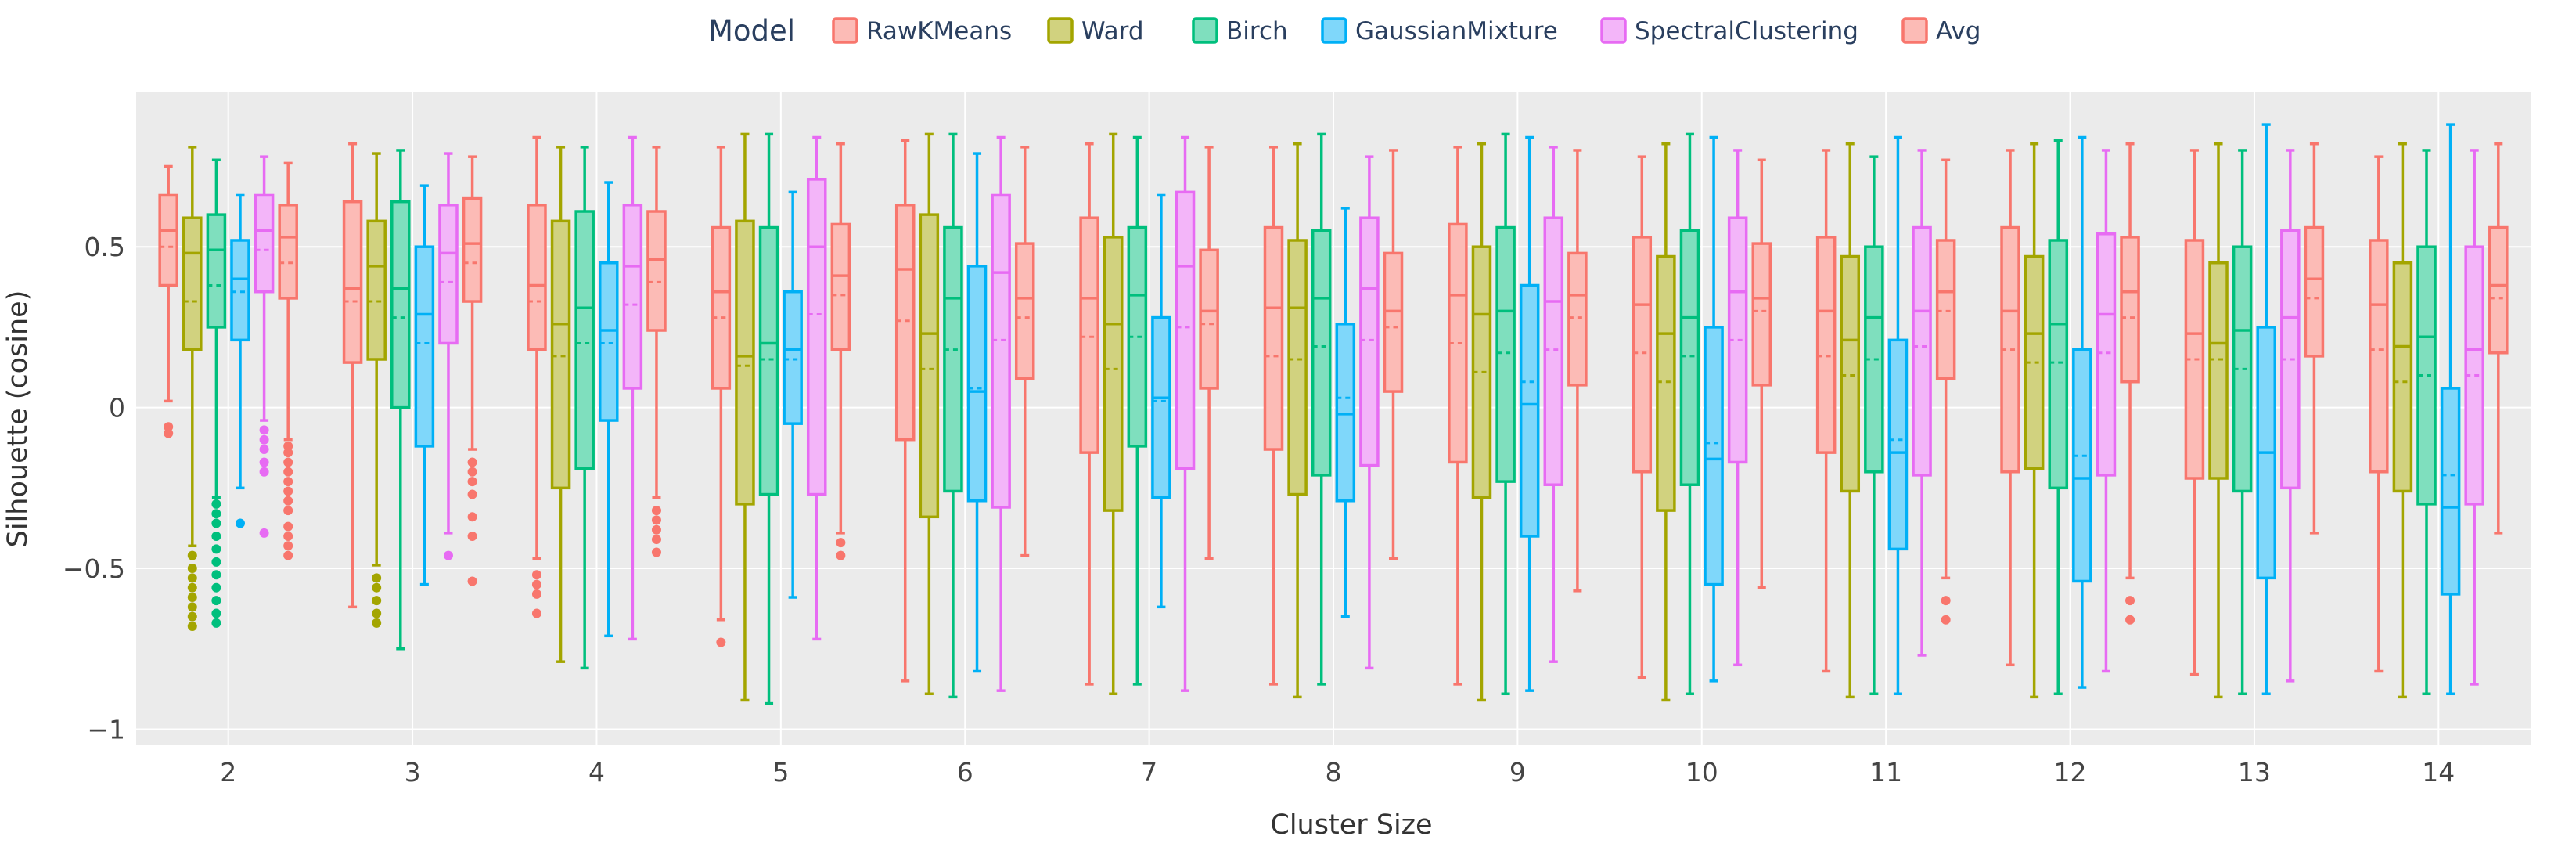  What do you see at coordinates (845, 30) in the screenshot?
I see `legend-swatch` at bounding box center [845, 30].